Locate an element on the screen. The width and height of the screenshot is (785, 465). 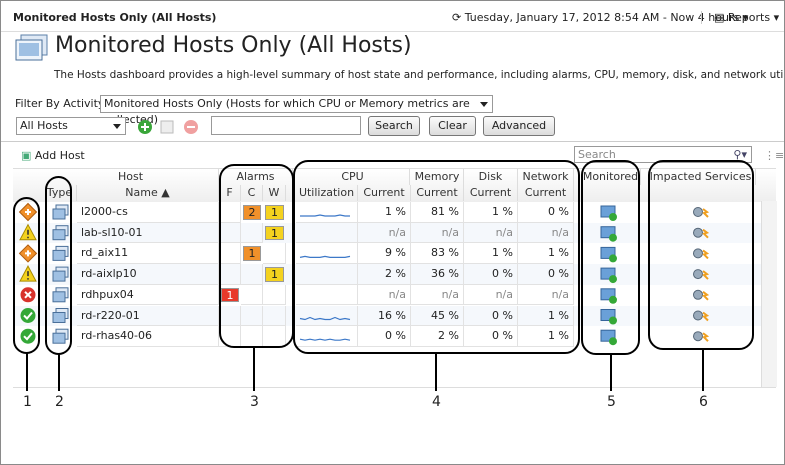
group-header: Memory is located at coordinates (437, 177).